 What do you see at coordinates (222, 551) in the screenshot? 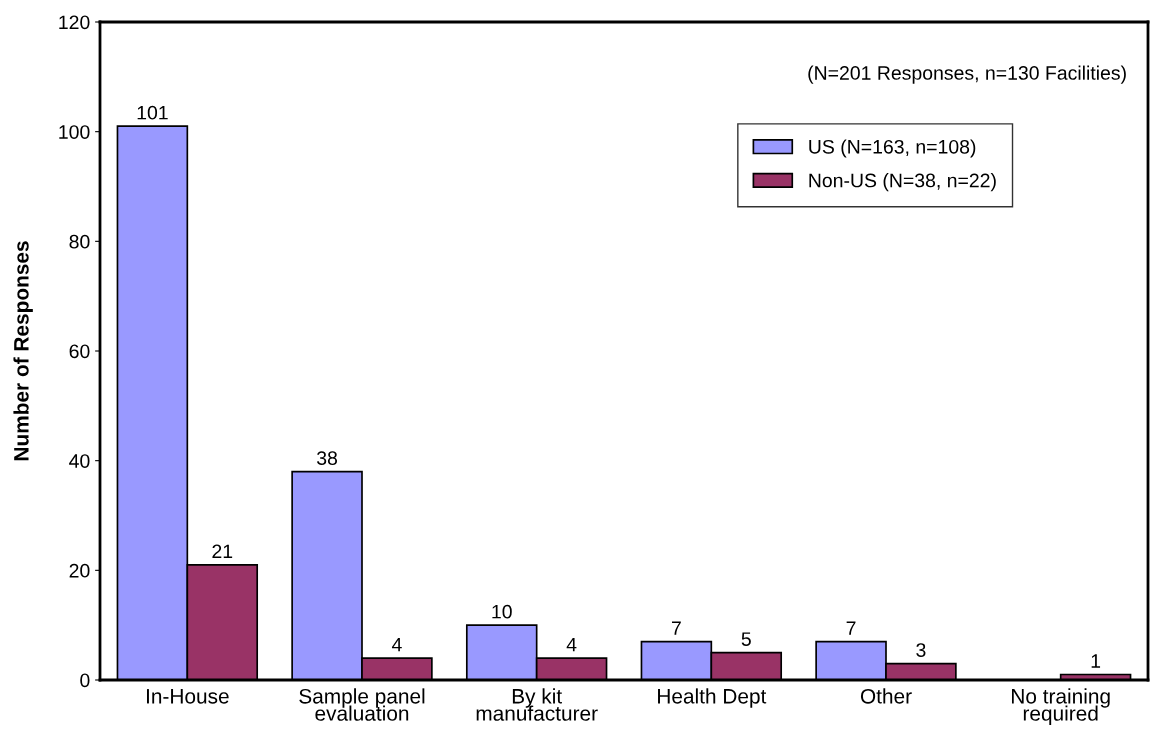
I see `data-label: 21` at bounding box center [222, 551].